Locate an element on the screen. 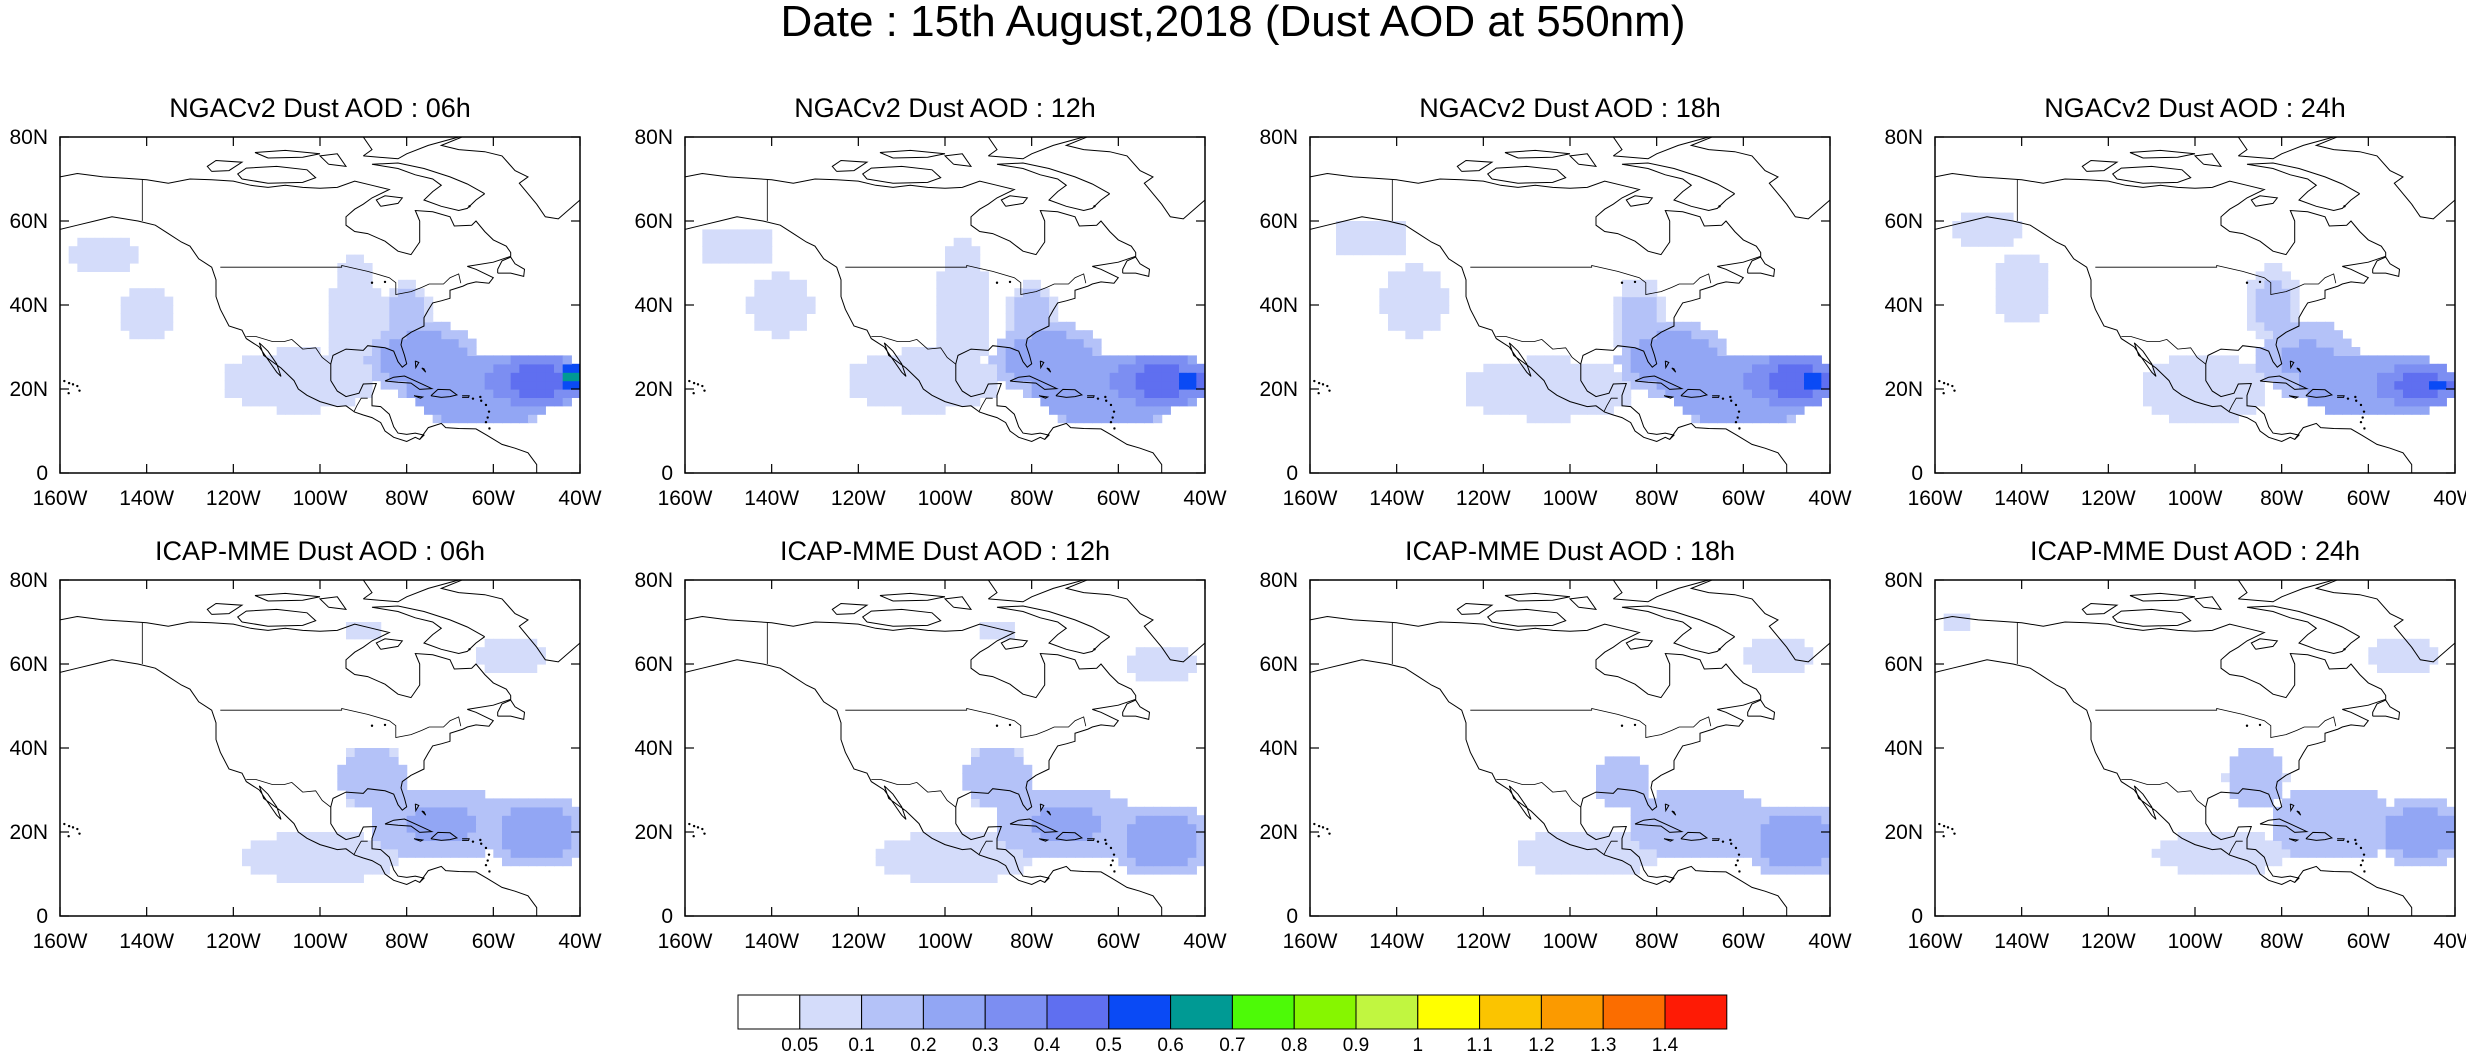  country-border is located at coordinates (1591, 722).